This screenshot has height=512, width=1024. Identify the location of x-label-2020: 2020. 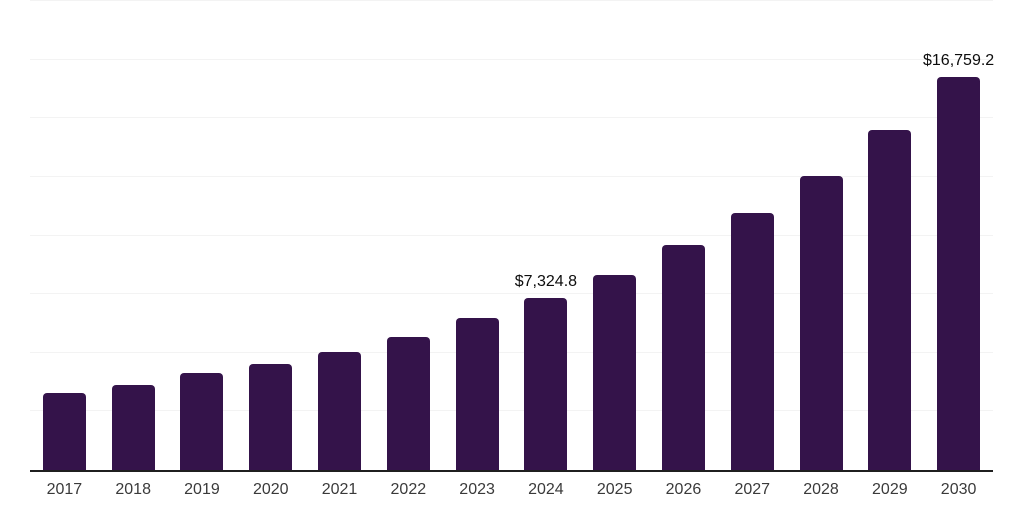
(270, 489).